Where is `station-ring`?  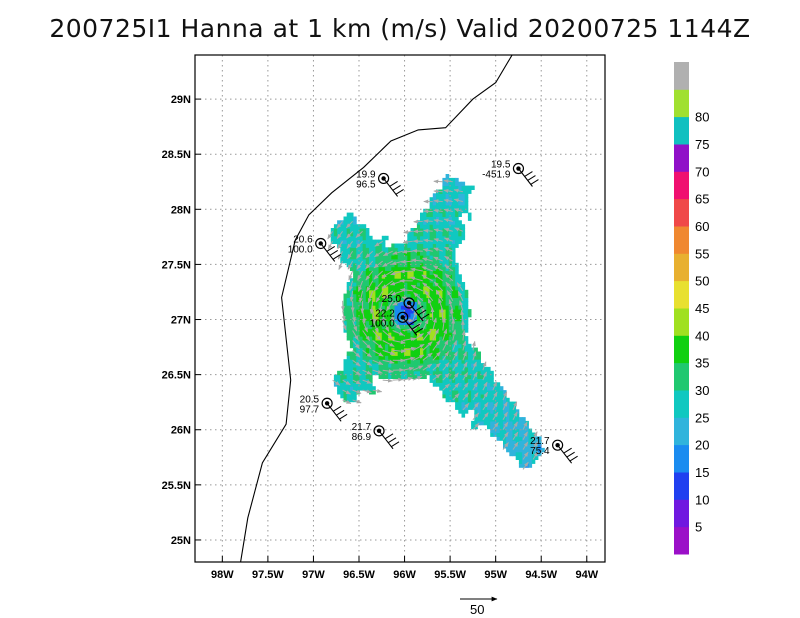
station-ring is located at coordinates (379, 431).